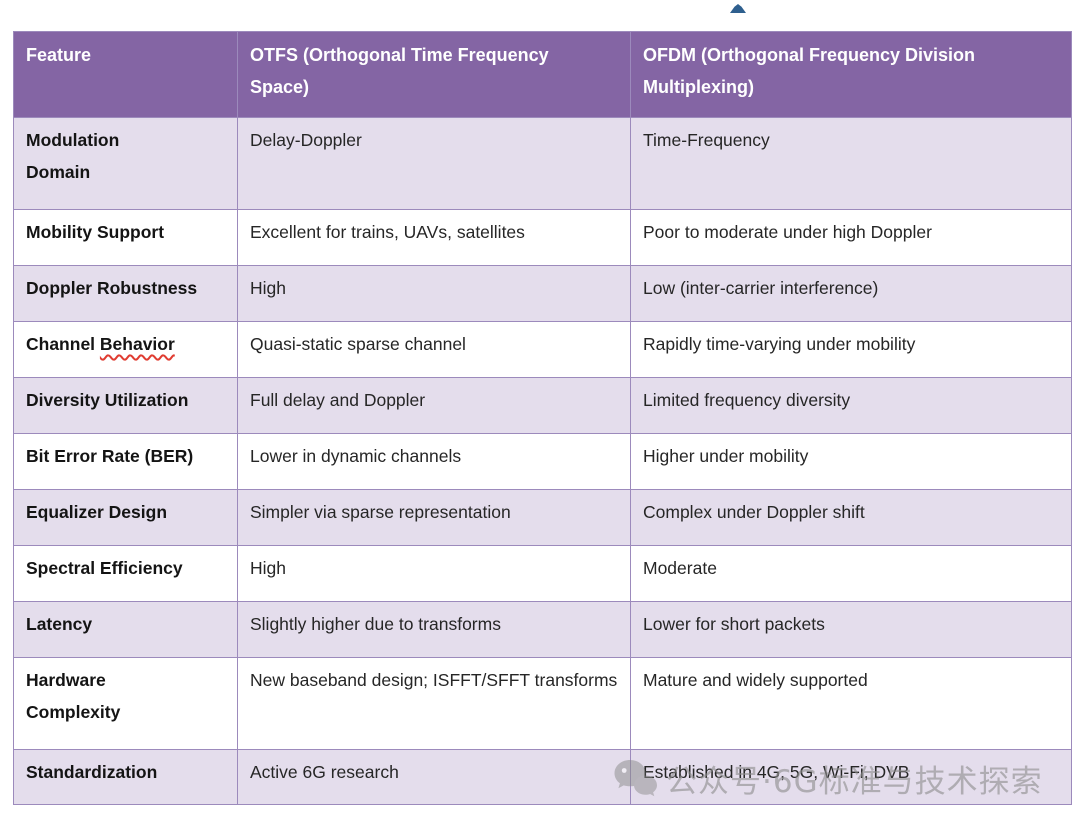 The width and height of the screenshot is (1080, 830). What do you see at coordinates (125, 74) in the screenshot?
I see `column-header-0: Feature` at bounding box center [125, 74].